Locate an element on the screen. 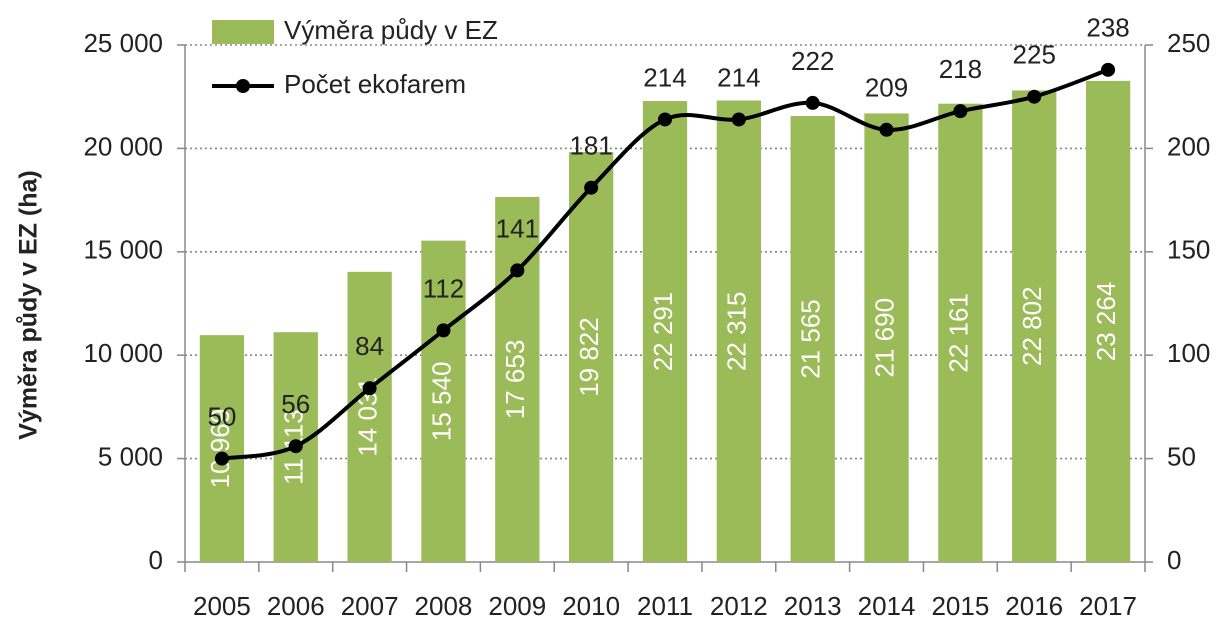 Image resolution: width=1225 pixels, height=620 pixels. x-tick-label: 2008 is located at coordinates (444, 605).